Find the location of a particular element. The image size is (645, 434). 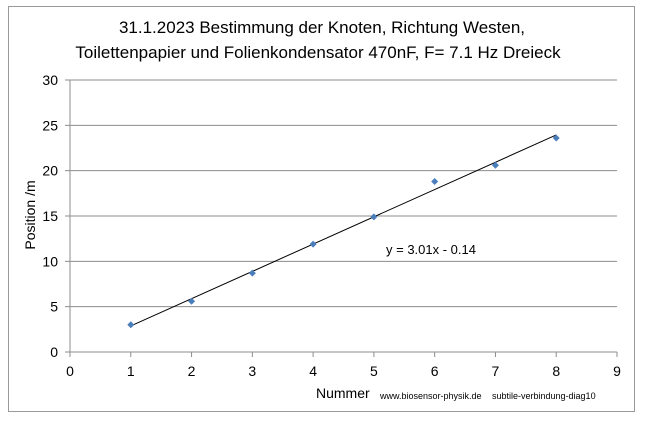

x-tick-label-9: 9 is located at coordinates (617, 371).